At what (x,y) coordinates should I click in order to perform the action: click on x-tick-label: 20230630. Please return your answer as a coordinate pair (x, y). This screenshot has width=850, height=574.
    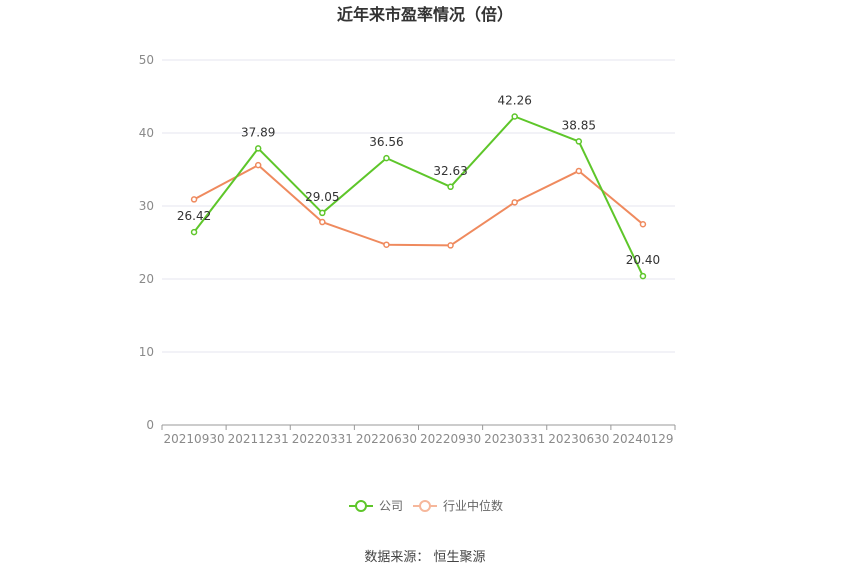
    Looking at the image, I should click on (578, 439).